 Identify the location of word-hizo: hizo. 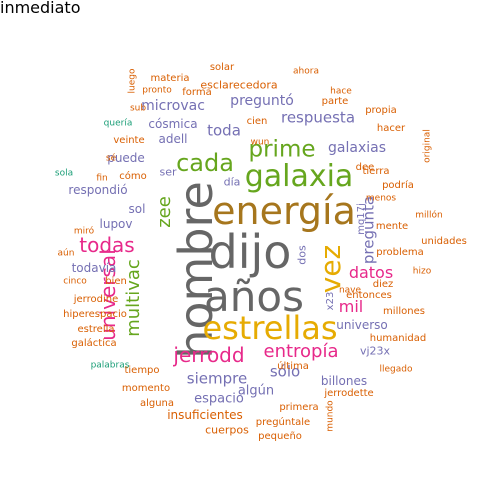
(422, 271).